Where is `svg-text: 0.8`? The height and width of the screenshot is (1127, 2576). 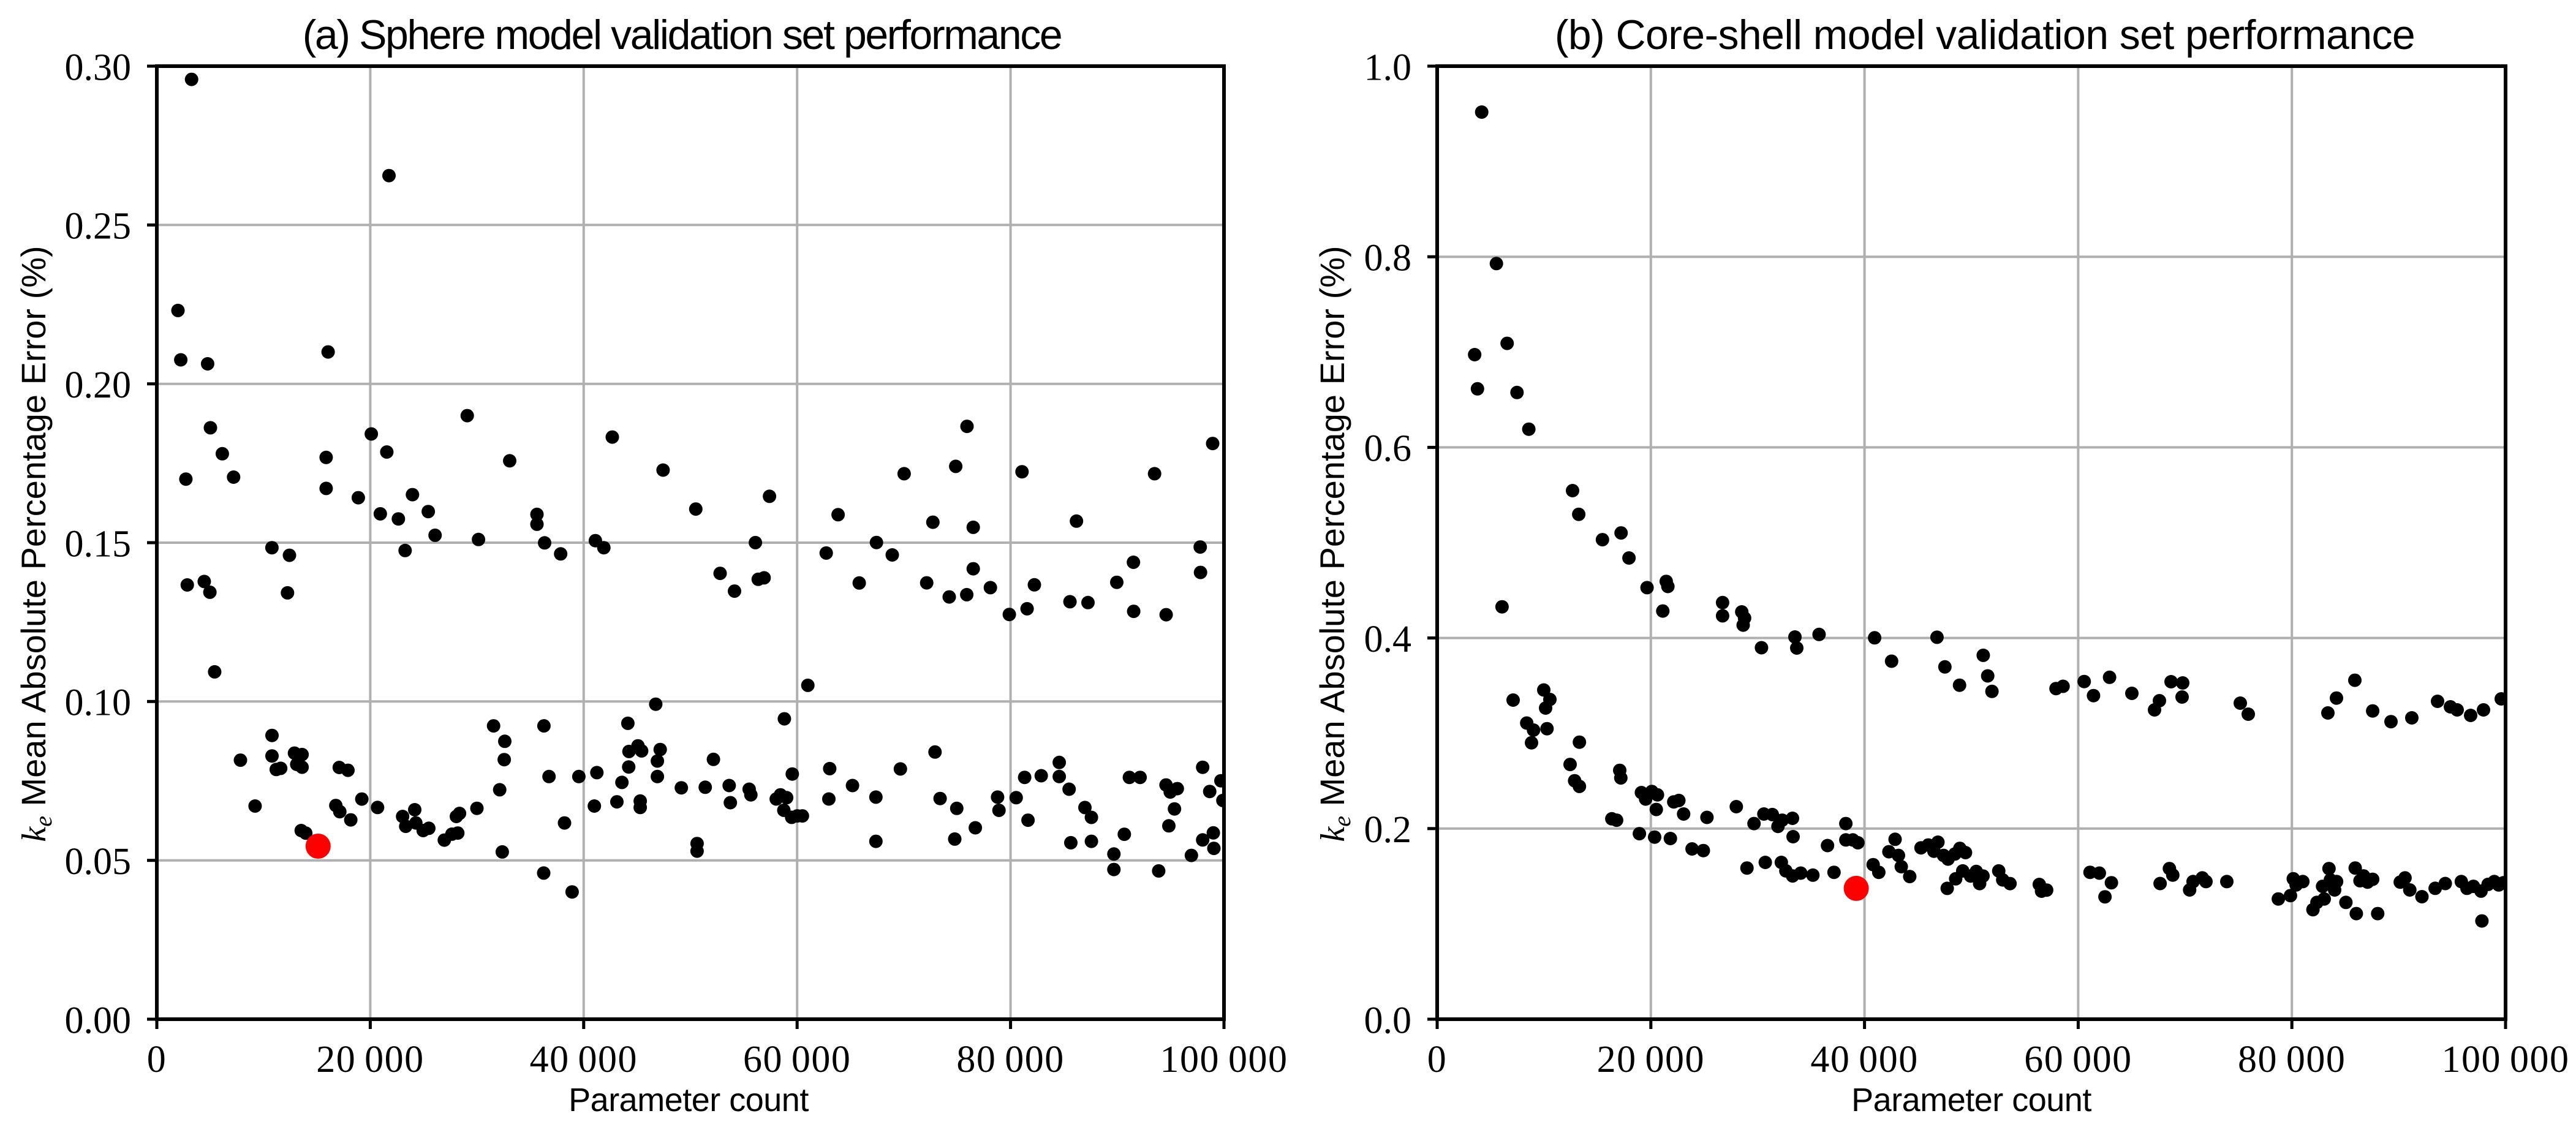 svg-text: 0.8 is located at coordinates (1388, 258).